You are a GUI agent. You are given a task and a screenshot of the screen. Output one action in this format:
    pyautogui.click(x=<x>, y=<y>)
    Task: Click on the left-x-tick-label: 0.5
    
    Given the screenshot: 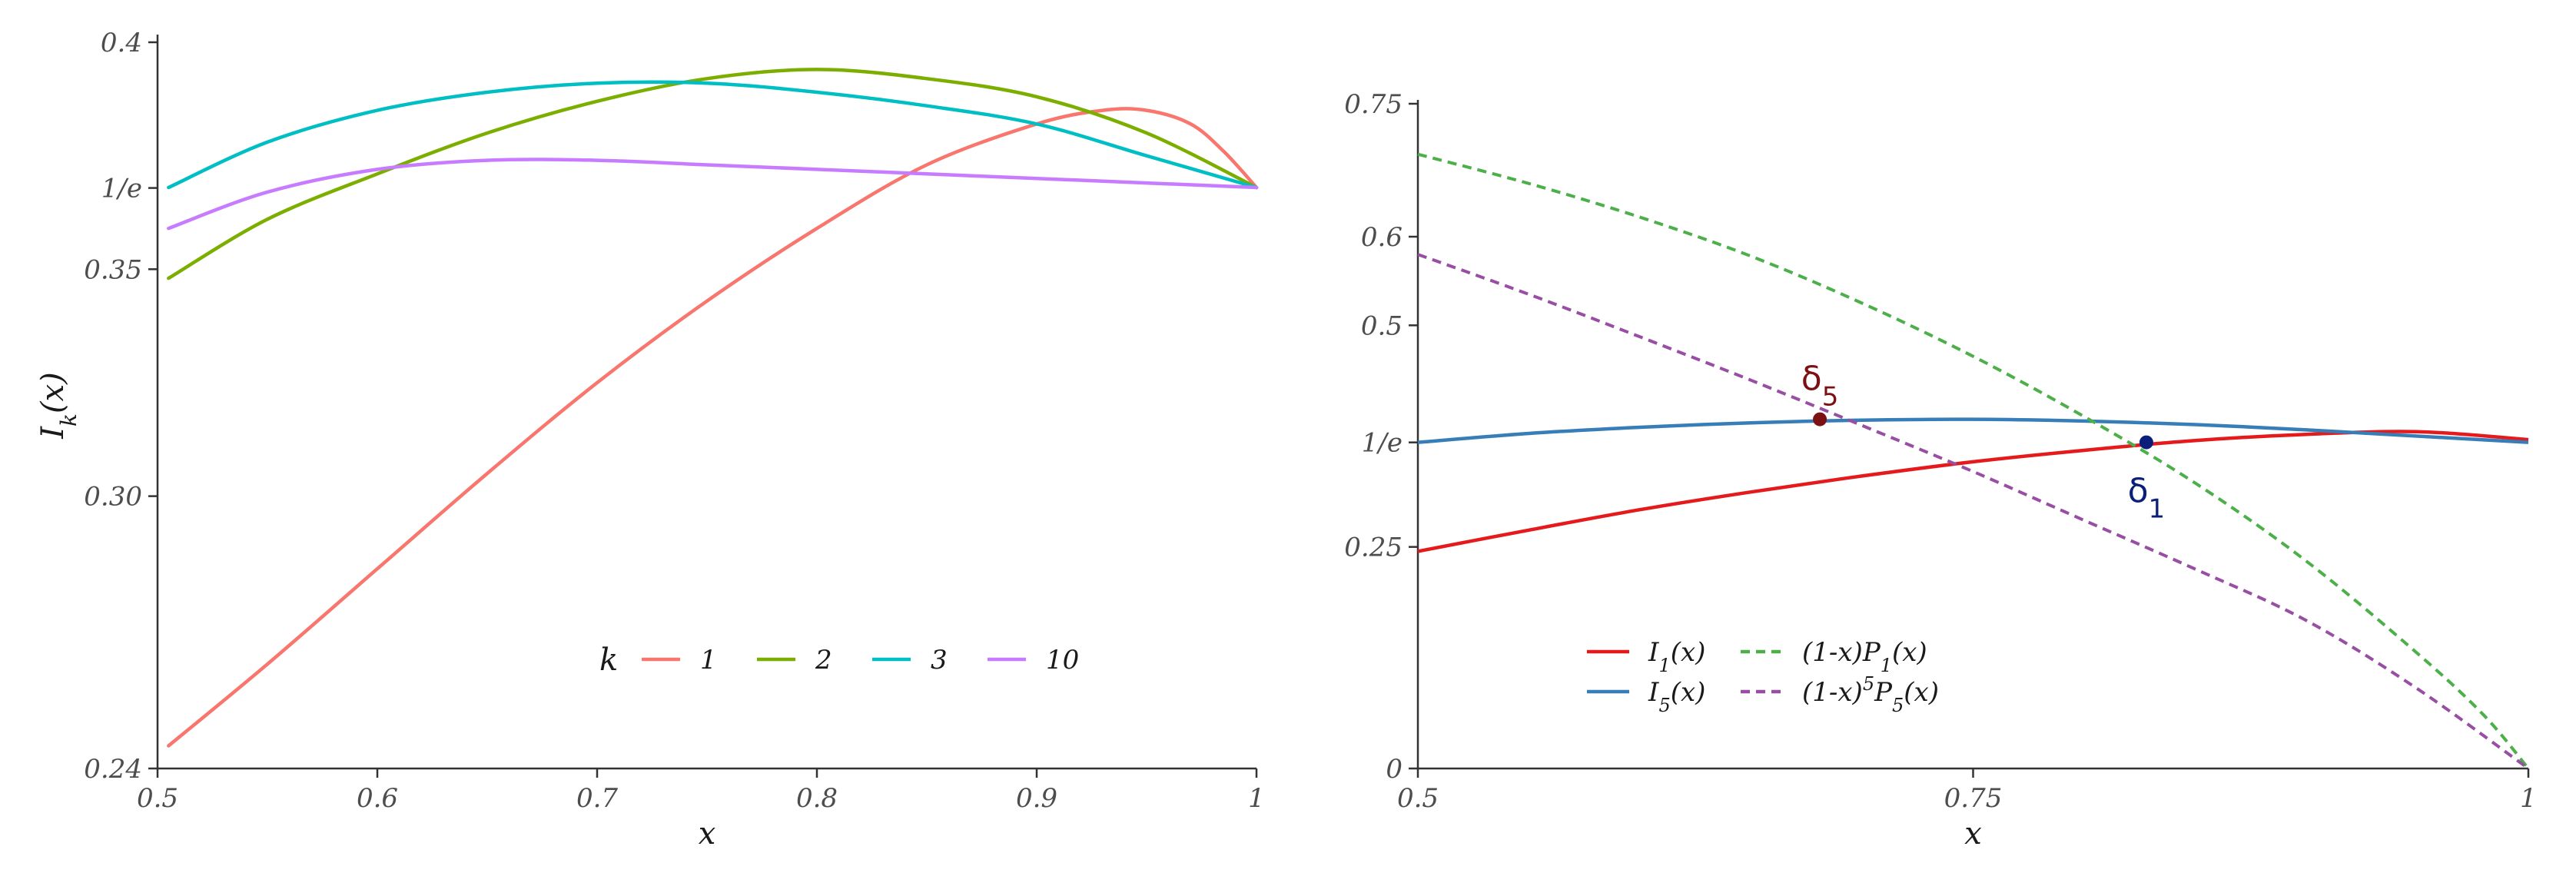 What is the action you would take?
    pyautogui.click(x=157, y=798)
    